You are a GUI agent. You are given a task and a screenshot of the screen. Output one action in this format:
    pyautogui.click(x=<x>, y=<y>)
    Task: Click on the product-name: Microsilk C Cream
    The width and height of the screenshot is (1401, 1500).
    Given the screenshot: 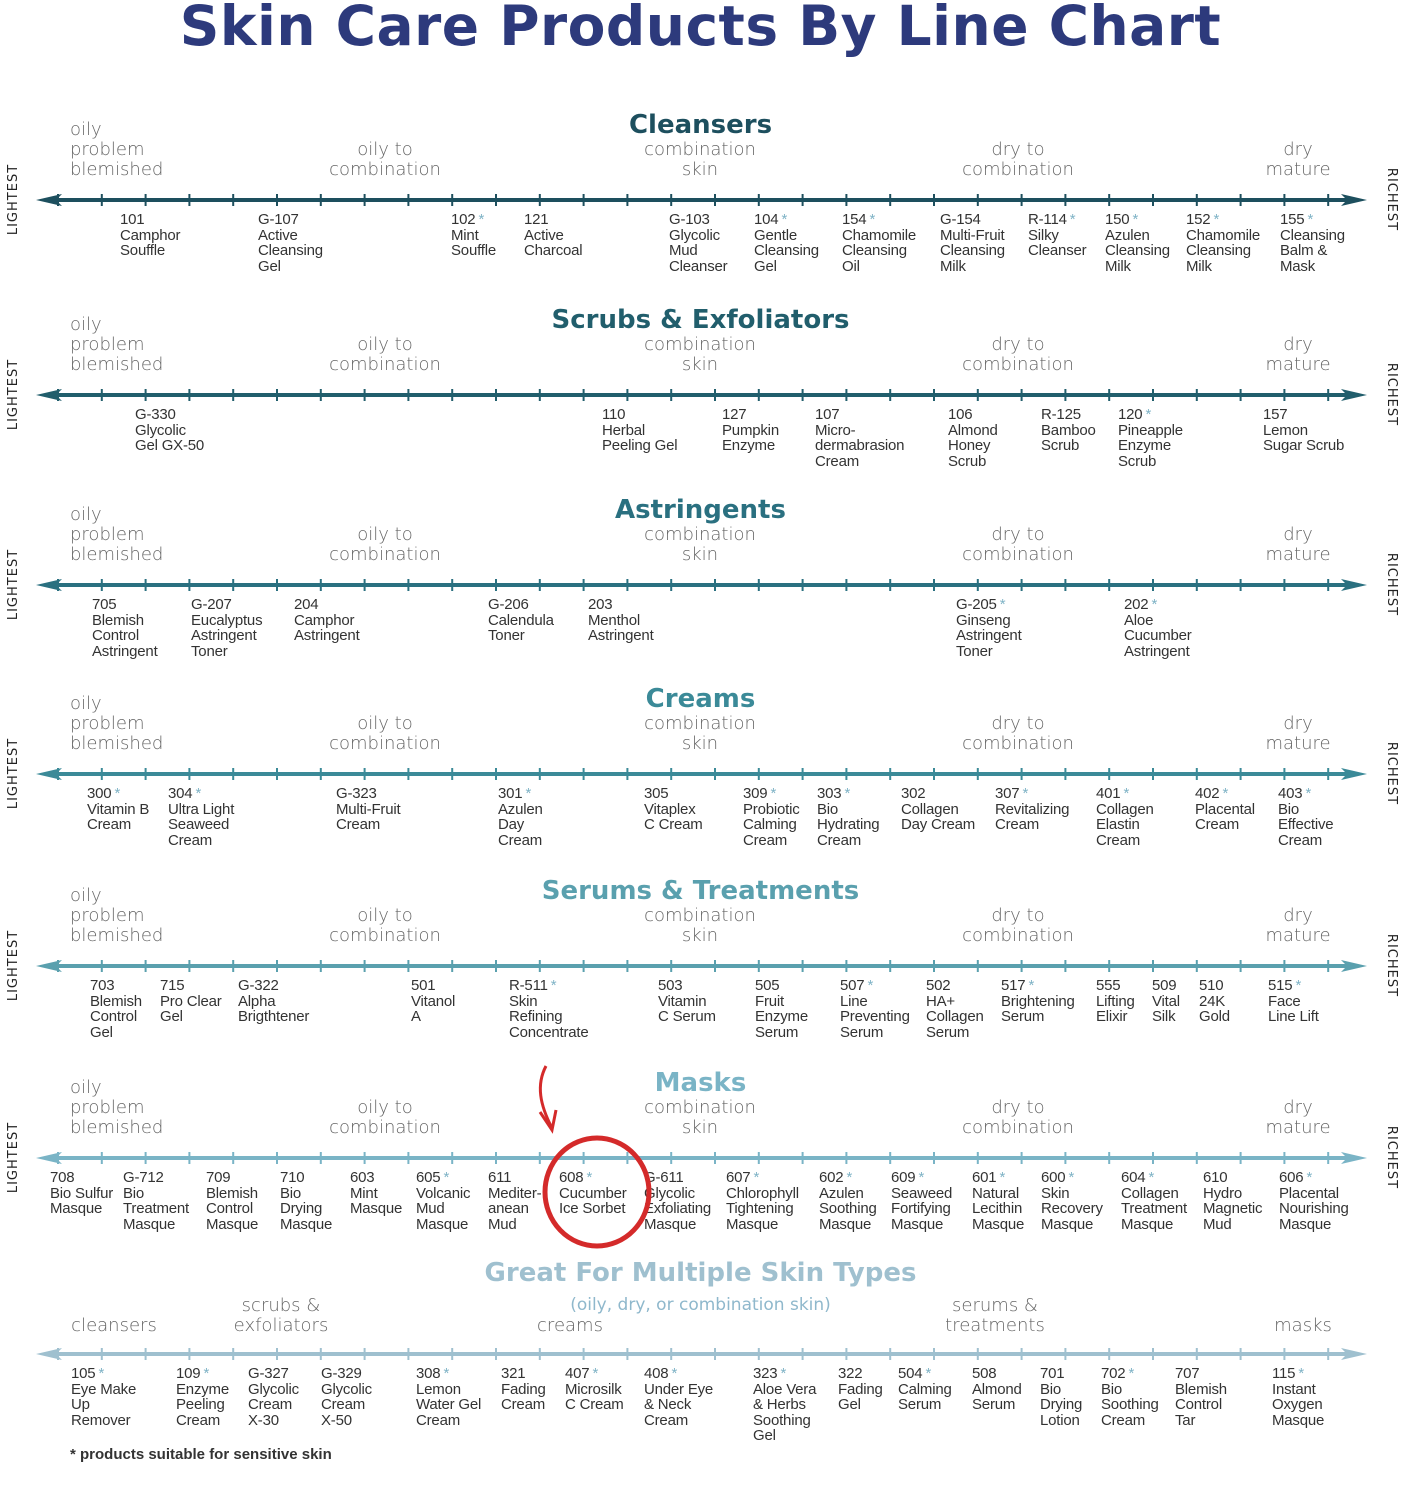 What is the action you would take?
    pyautogui.click(x=594, y=1396)
    